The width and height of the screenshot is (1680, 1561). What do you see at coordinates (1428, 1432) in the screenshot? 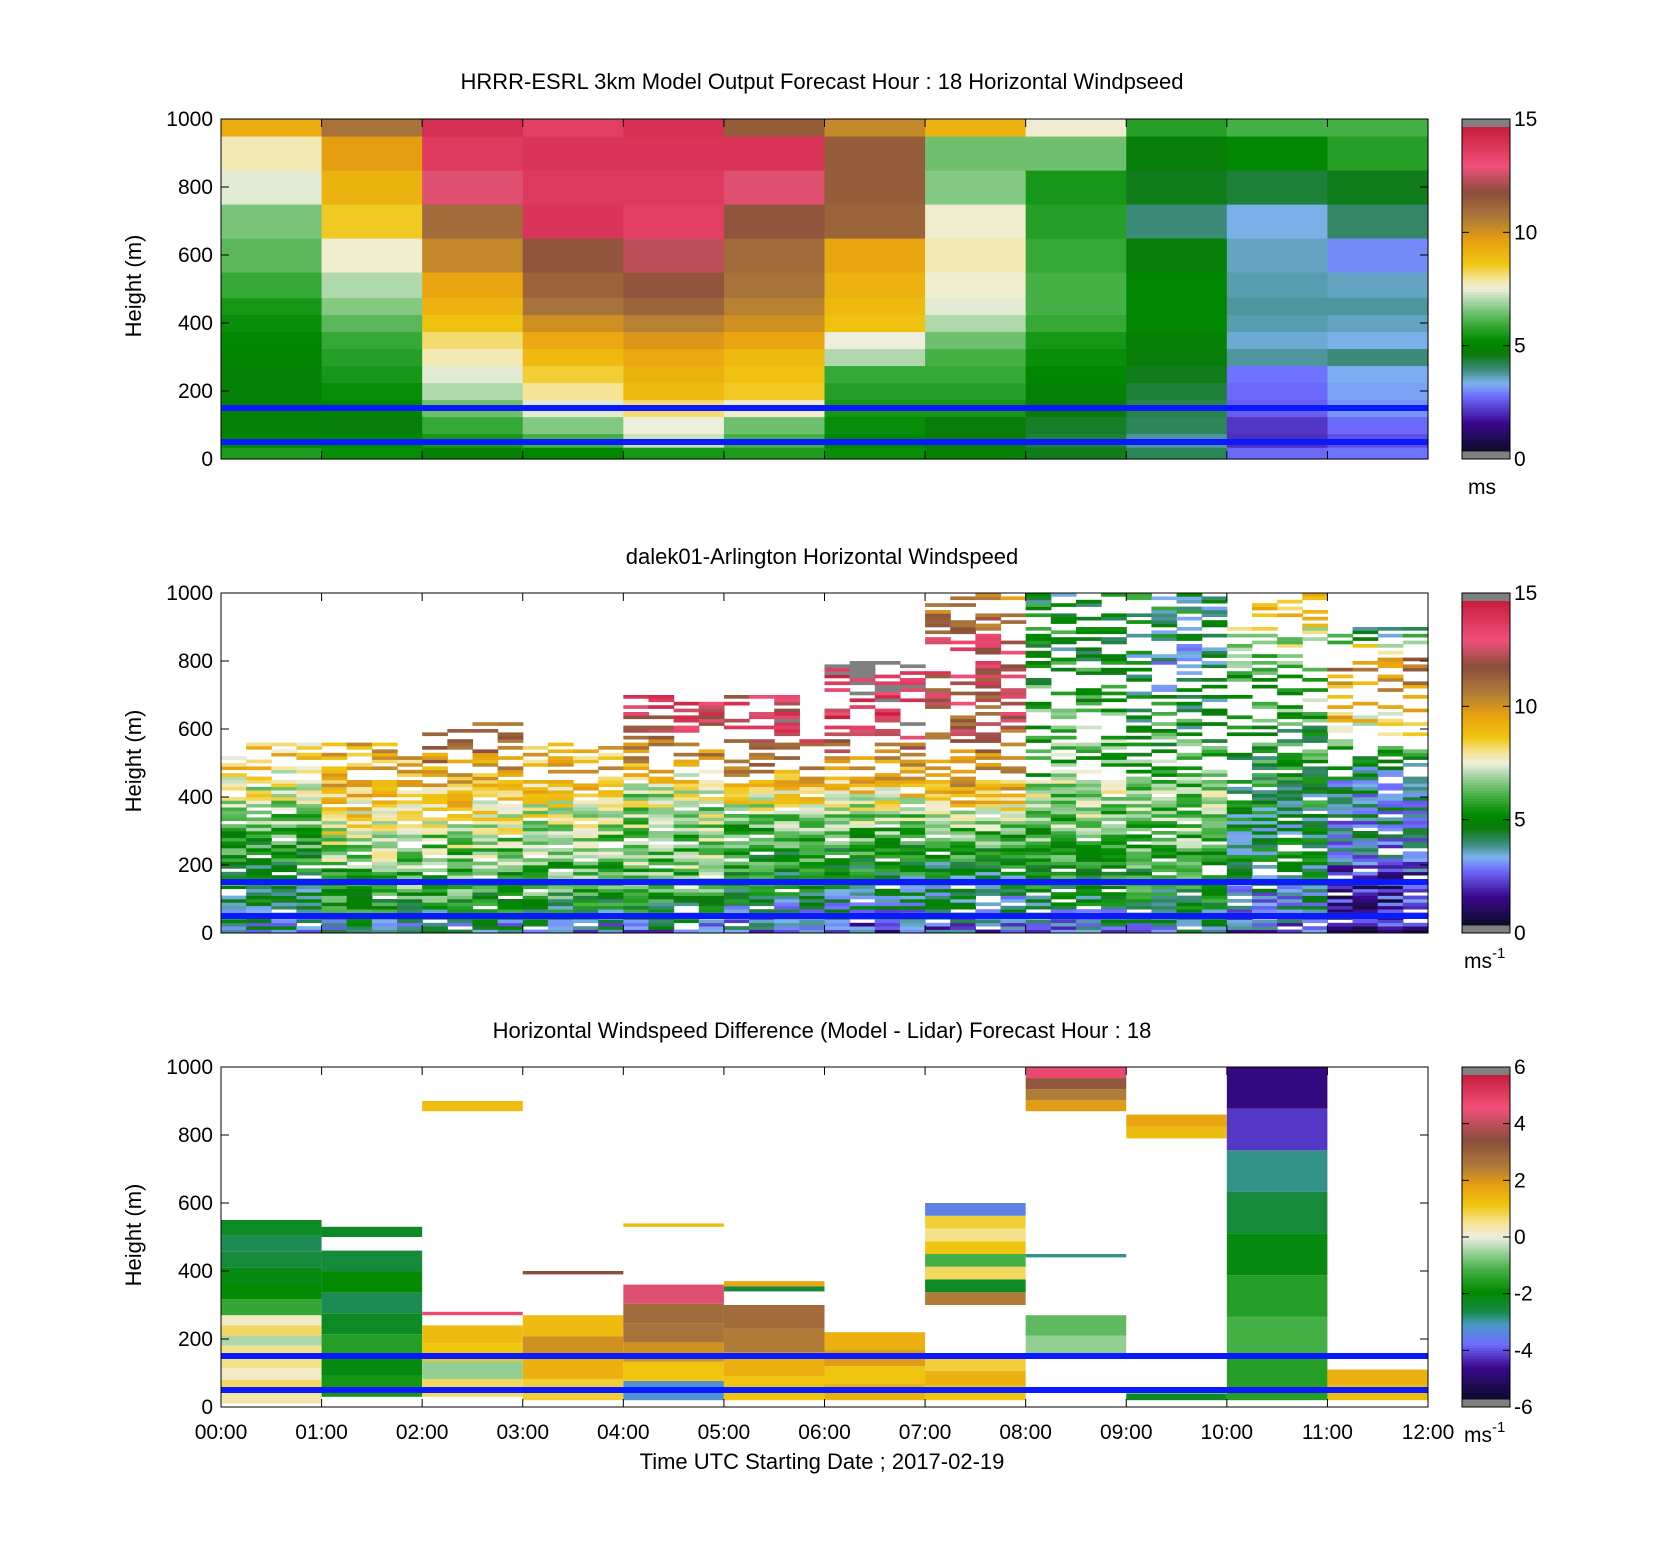
I see `x-tick-label: 12:00` at bounding box center [1428, 1432].